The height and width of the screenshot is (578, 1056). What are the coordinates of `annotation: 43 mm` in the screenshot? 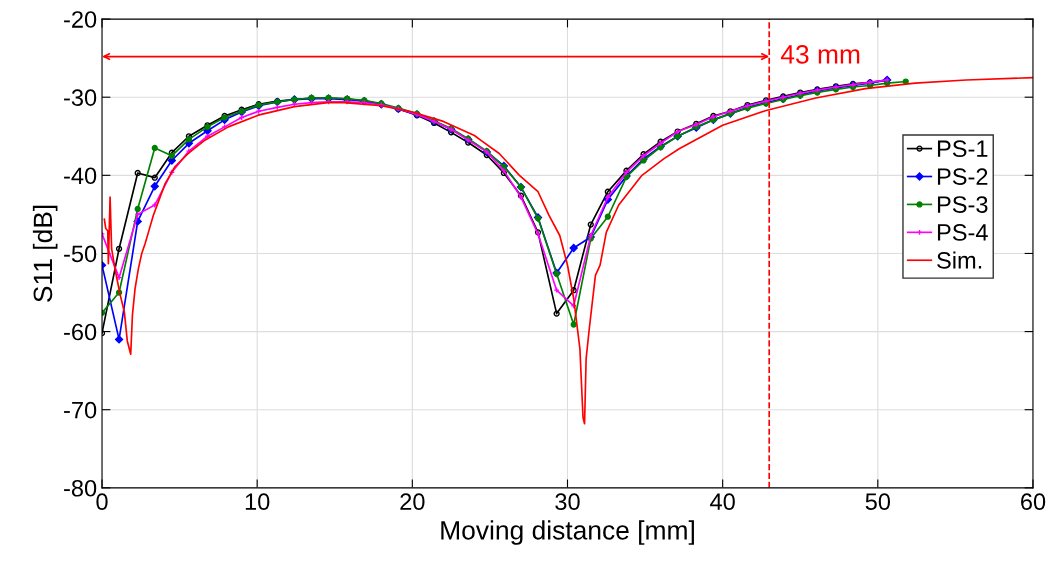 It's located at (820, 54).